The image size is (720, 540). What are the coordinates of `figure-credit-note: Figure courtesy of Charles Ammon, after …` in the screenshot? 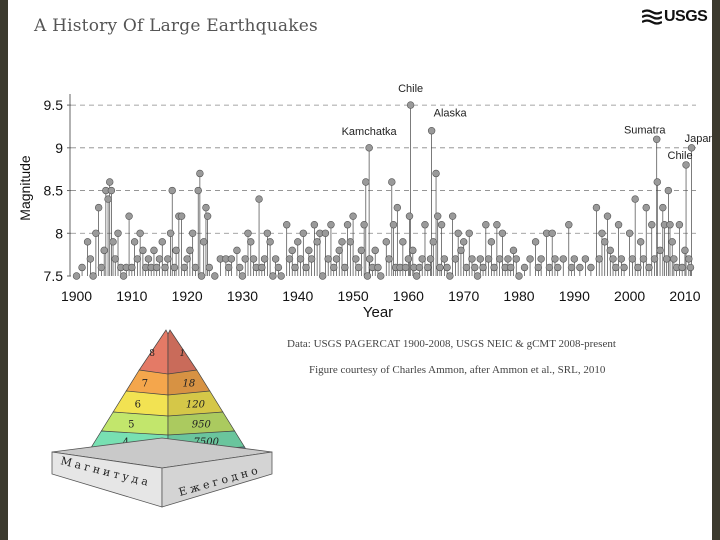 It's located at (457, 370).